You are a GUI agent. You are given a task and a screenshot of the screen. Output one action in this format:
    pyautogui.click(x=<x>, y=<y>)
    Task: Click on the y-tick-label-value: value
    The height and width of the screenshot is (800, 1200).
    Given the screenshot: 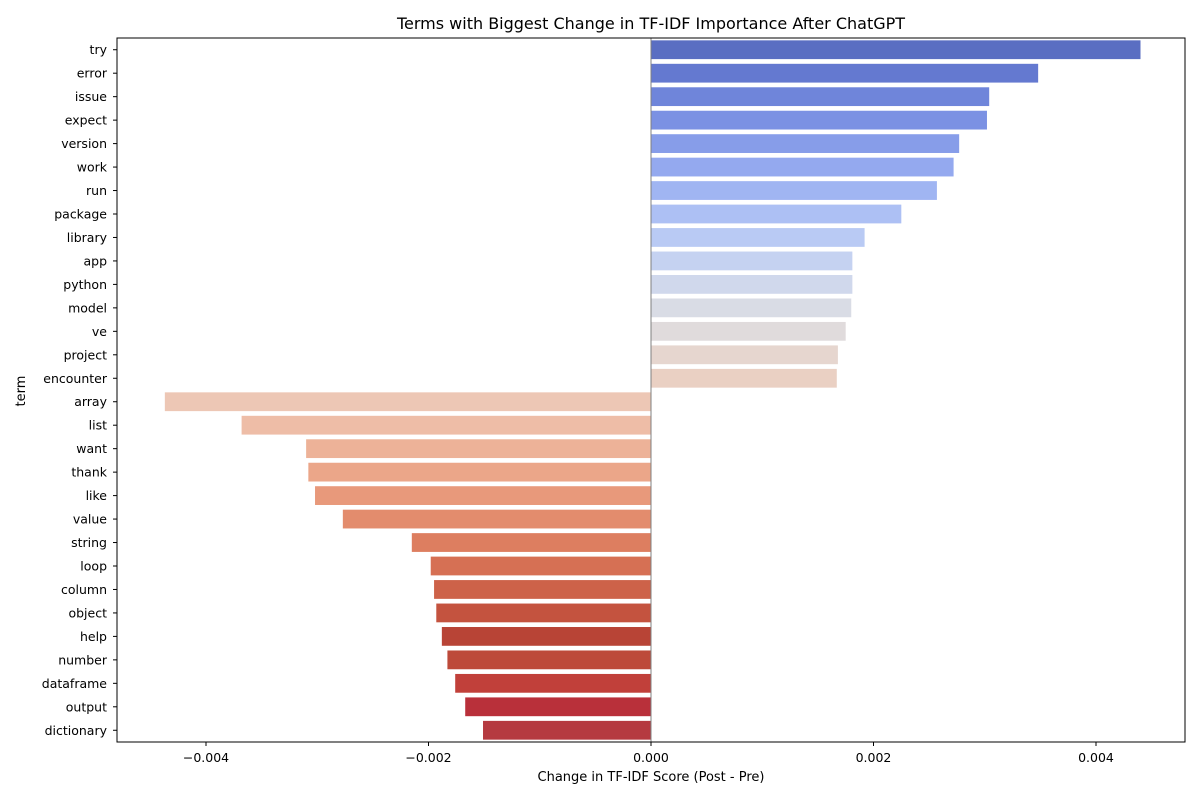 What is the action you would take?
    pyautogui.click(x=90, y=519)
    